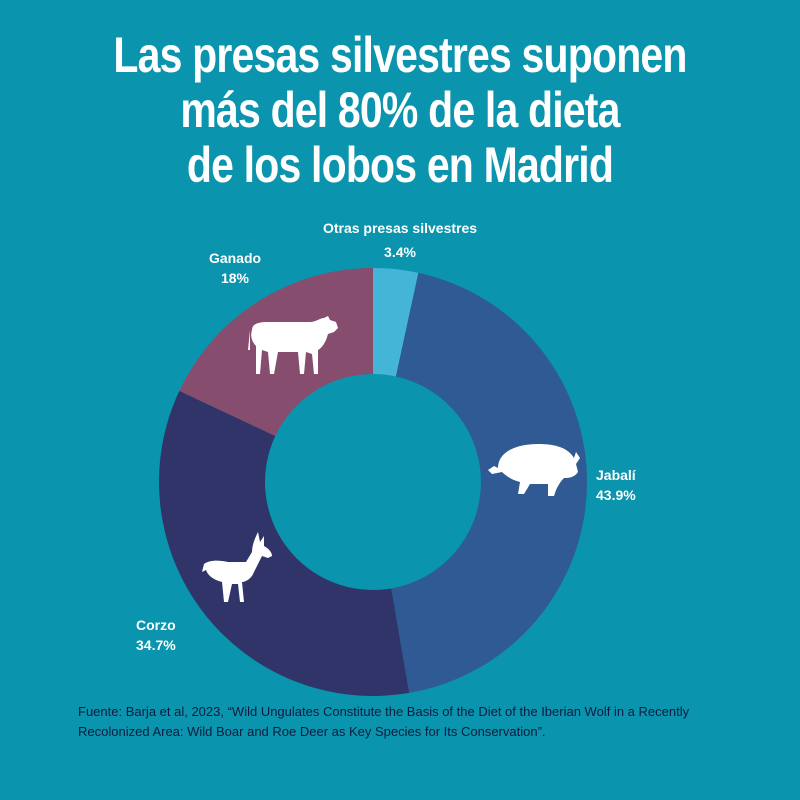  What do you see at coordinates (176, 635) in the screenshot?
I see `label-corzo: Corzo 34.7%` at bounding box center [176, 635].